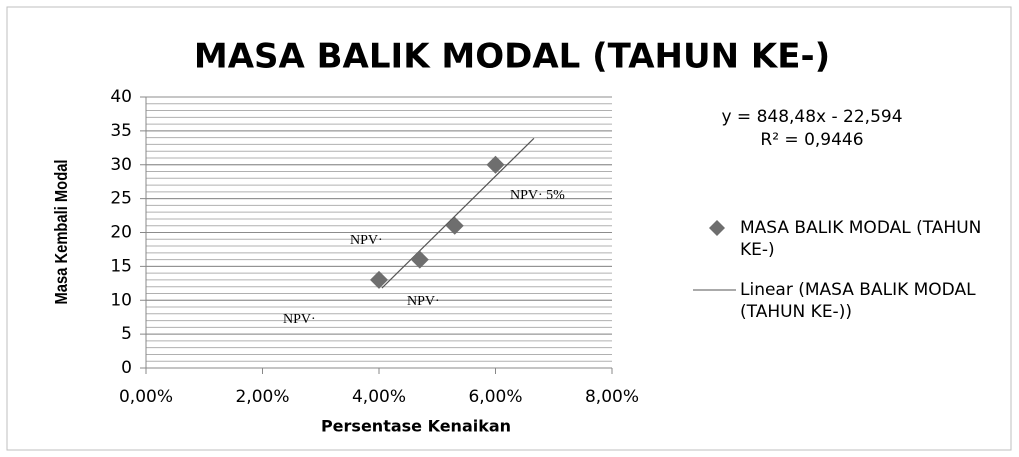 The width and height of the screenshot is (1019, 457). Describe the element at coordinates (121, 300) in the screenshot. I see `y-tick-label: 10` at that location.